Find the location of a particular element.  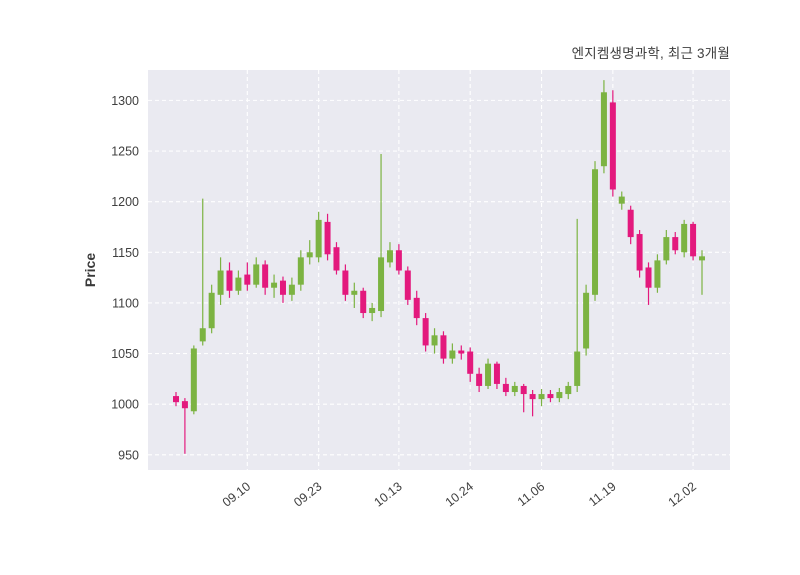

x-tick-label: 09.10 is located at coordinates (236, 494).